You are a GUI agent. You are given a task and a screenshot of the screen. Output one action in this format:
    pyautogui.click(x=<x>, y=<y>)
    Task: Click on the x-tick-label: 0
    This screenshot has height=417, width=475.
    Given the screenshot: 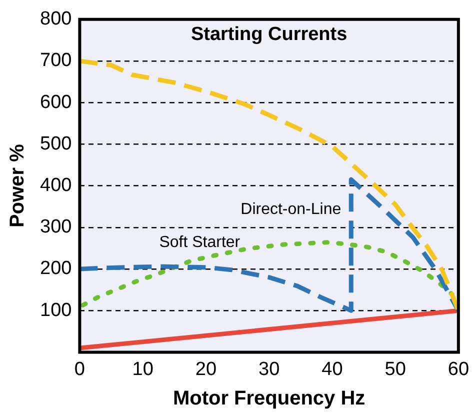 What is the action you would take?
    pyautogui.click(x=79, y=369)
    